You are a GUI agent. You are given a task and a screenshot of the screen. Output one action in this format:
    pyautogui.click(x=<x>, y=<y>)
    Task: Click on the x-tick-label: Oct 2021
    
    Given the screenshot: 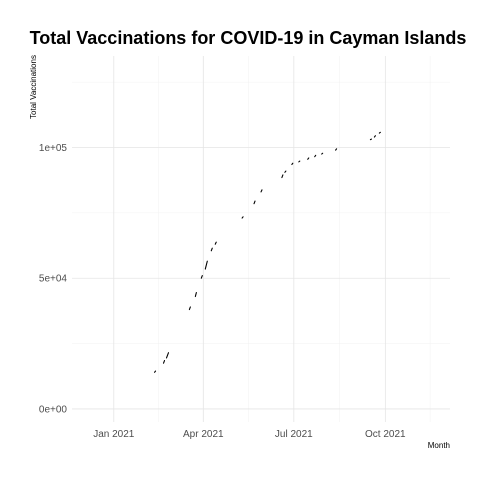 What is the action you would take?
    pyautogui.click(x=385, y=434)
    